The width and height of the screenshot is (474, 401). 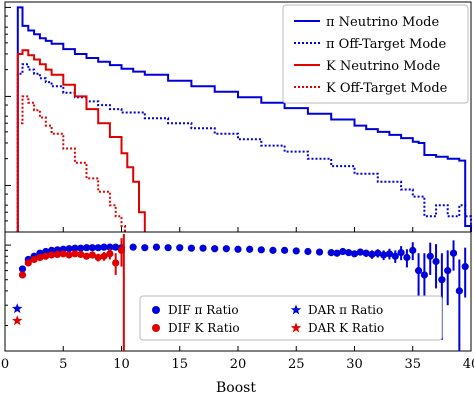 What do you see at coordinates (354, 364) in the screenshot?
I see `x-tick-label: 30` at bounding box center [354, 364].